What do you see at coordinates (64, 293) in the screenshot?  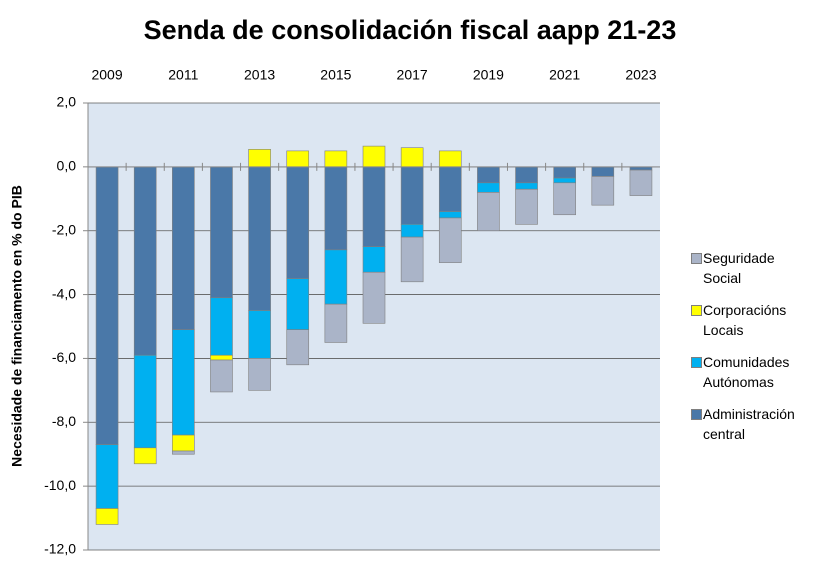 I see `y-tick-label: -4,0` at bounding box center [64, 293].